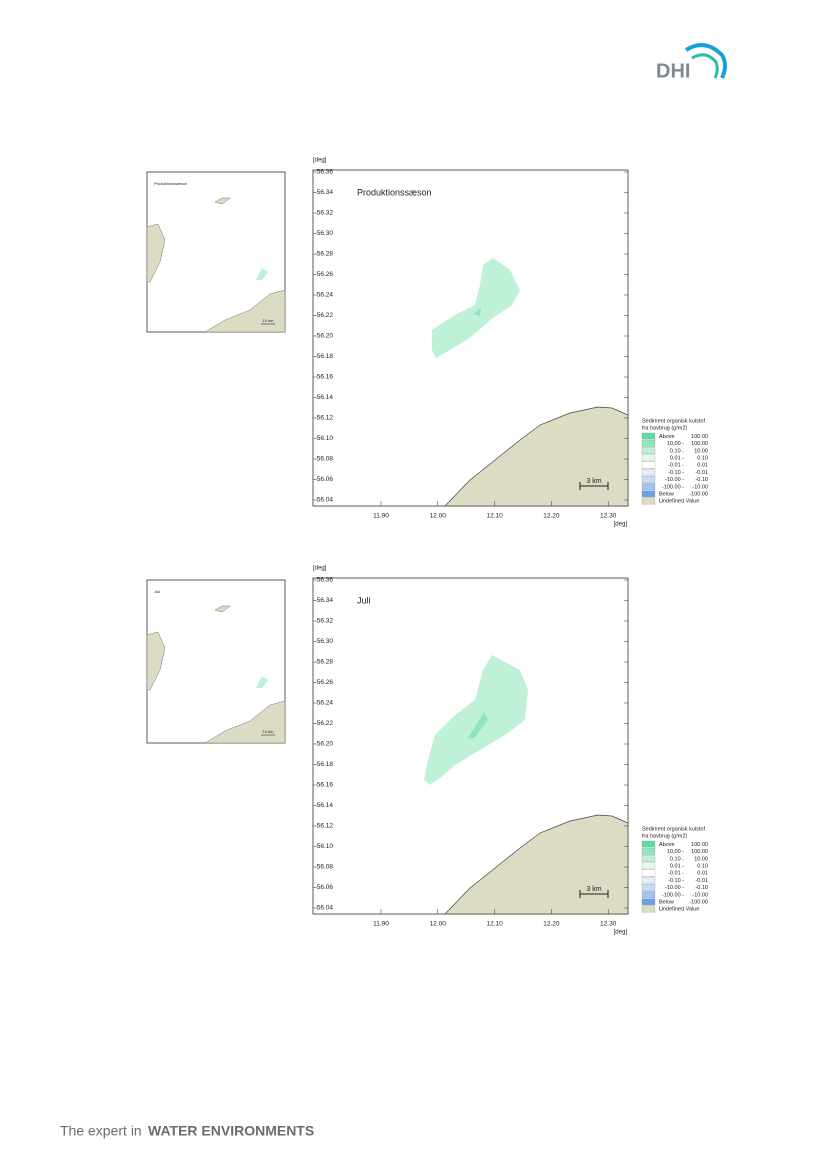  What do you see at coordinates (320, 161) in the screenshot?
I see `y-unit: [deg]` at bounding box center [320, 161].